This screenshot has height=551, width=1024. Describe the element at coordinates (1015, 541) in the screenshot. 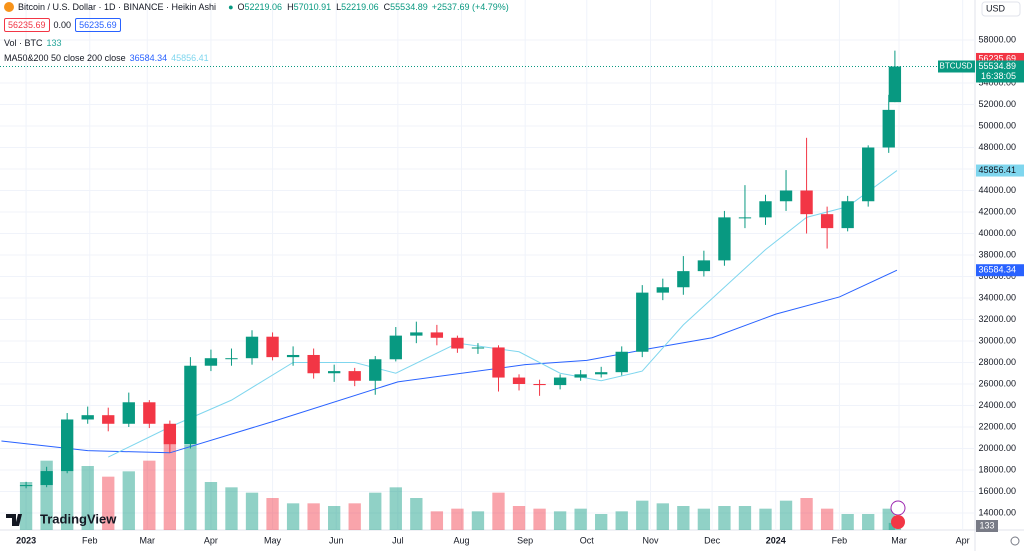

I see `settings-icon` at that location.